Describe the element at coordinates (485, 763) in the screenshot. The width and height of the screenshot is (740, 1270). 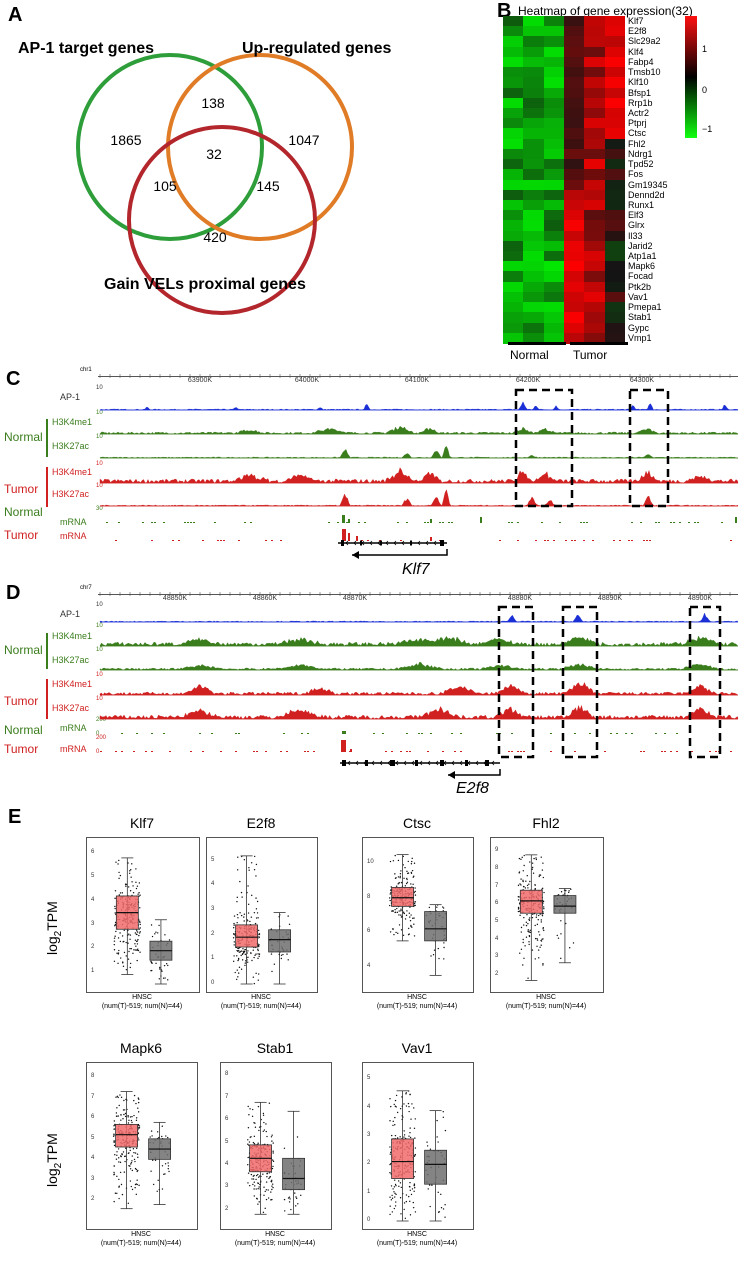
I see `gene-strand-arrow` at that location.